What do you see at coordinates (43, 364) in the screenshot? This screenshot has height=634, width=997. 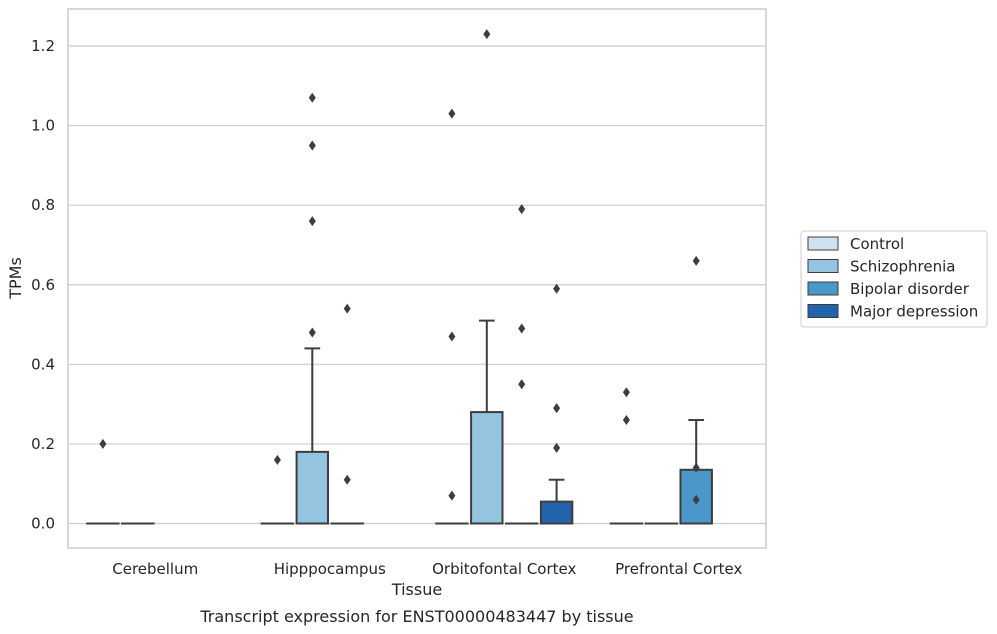 I see `y-tick-label: 0.4` at bounding box center [43, 364].